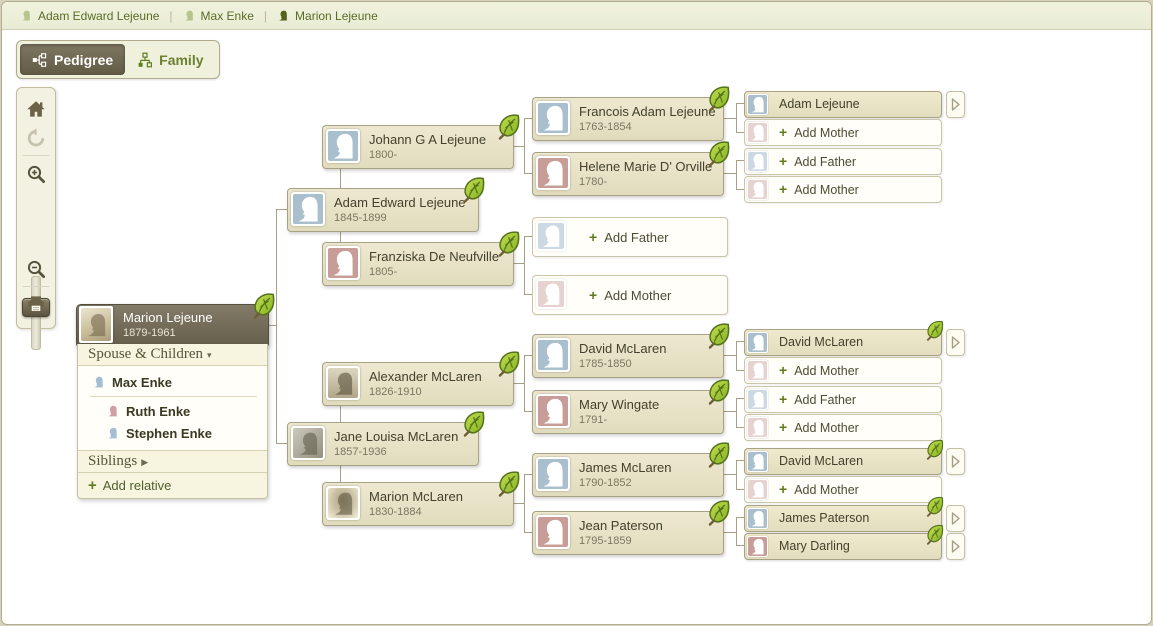 The image size is (1153, 626). Describe the element at coordinates (396, 436) in the screenshot. I see `person-name: Jane Louisa McLaren` at that location.